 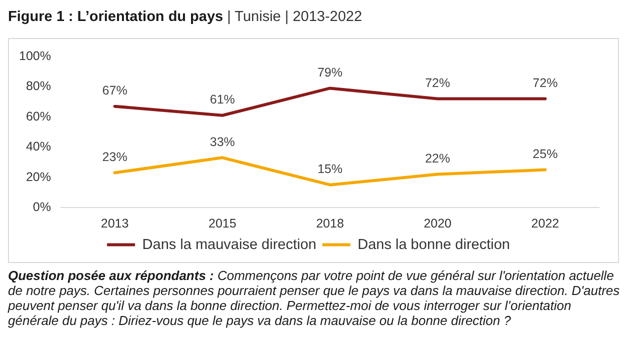 What do you see at coordinates (437, 158) in the screenshot?
I see `data-label: 22%` at bounding box center [437, 158].